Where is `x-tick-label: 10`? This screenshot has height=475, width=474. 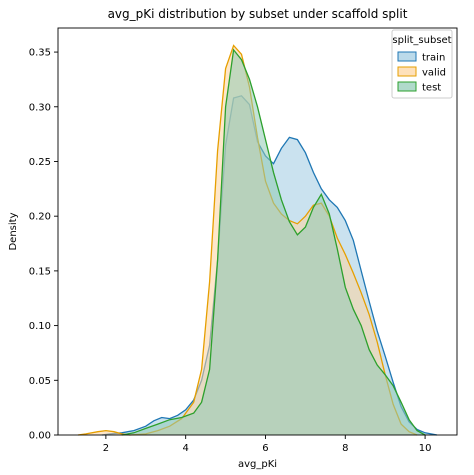 x-tick-label: 10 is located at coordinates (425, 448).